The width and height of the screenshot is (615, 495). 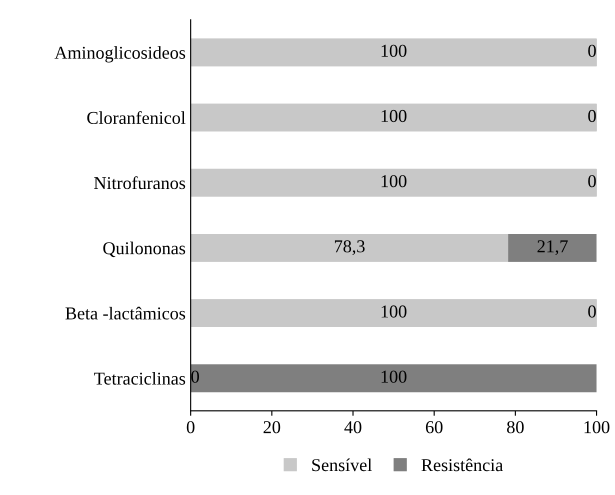 What do you see at coordinates (353, 427) in the screenshot?
I see `x-tick-label: 40` at bounding box center [353, 427].